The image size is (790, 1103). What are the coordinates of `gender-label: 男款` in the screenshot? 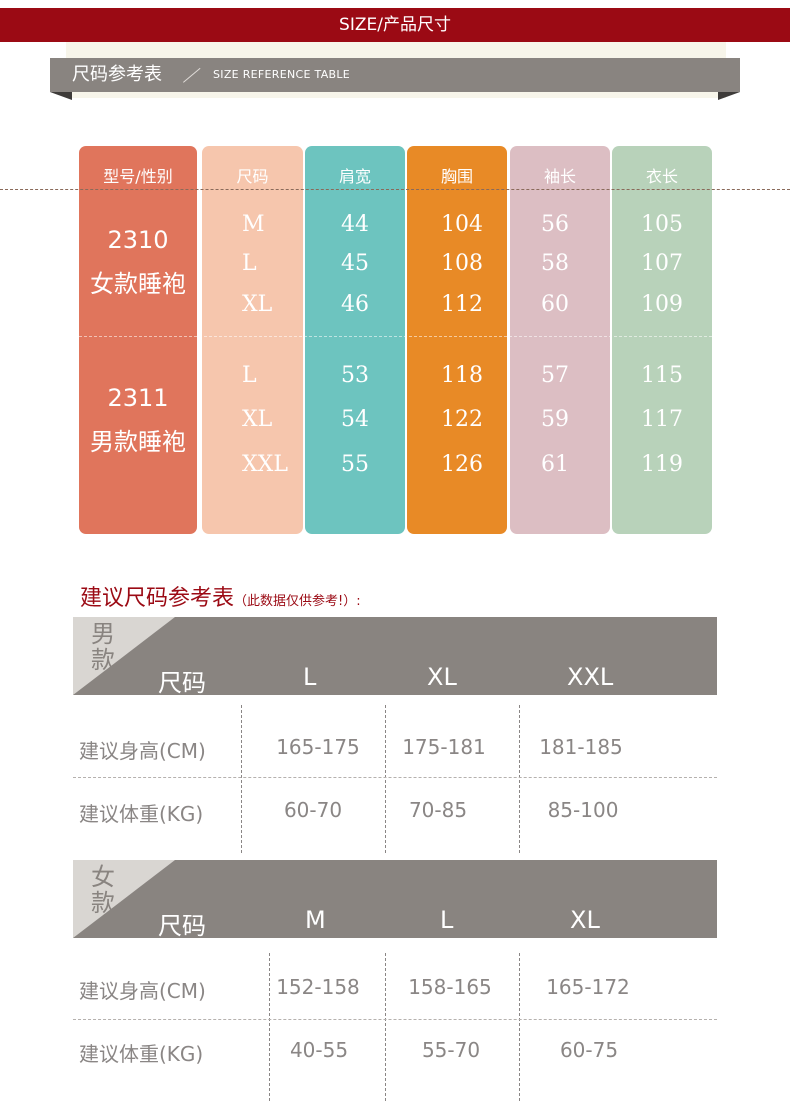 It's located at (103, 647).